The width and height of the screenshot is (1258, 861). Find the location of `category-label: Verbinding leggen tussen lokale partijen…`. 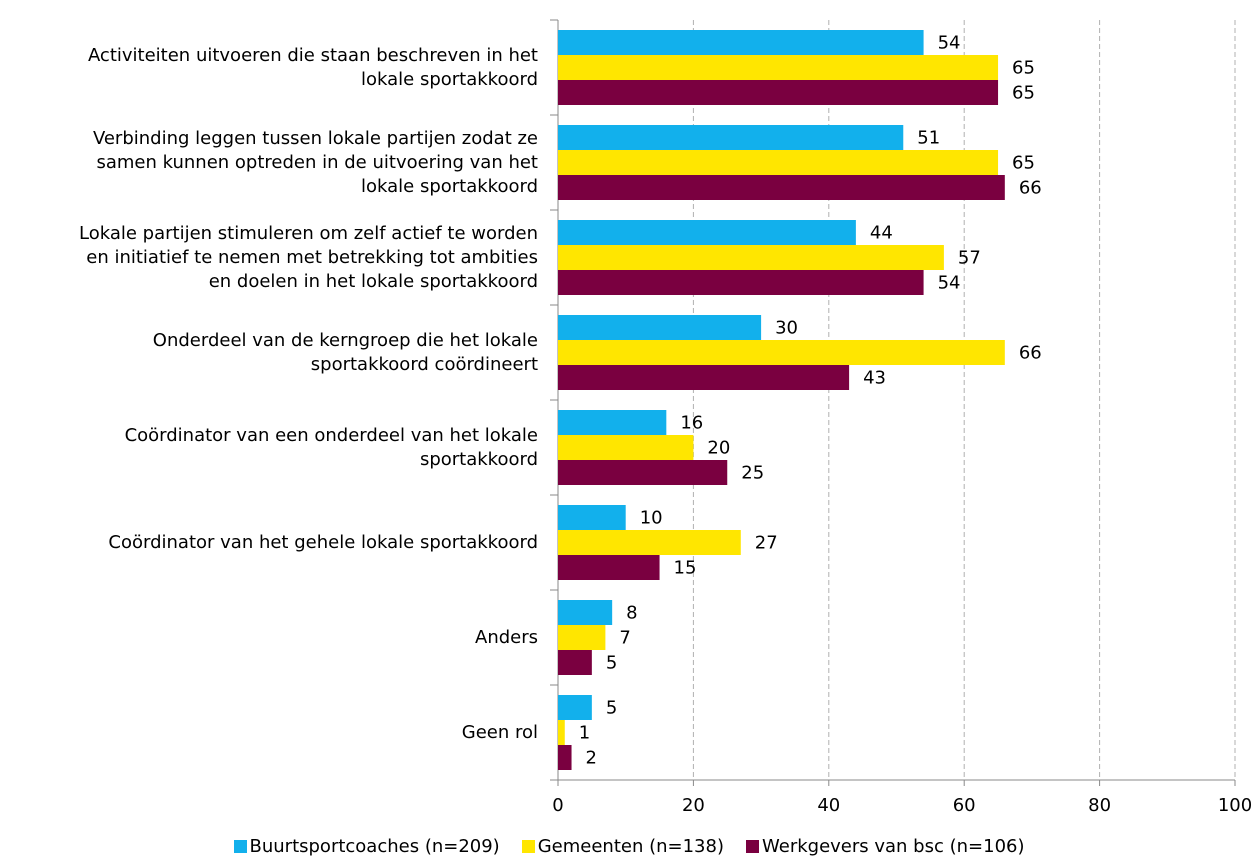

category-label: Verbinding leggen tussen lokale partijen… is located at coordinates (315, 162).